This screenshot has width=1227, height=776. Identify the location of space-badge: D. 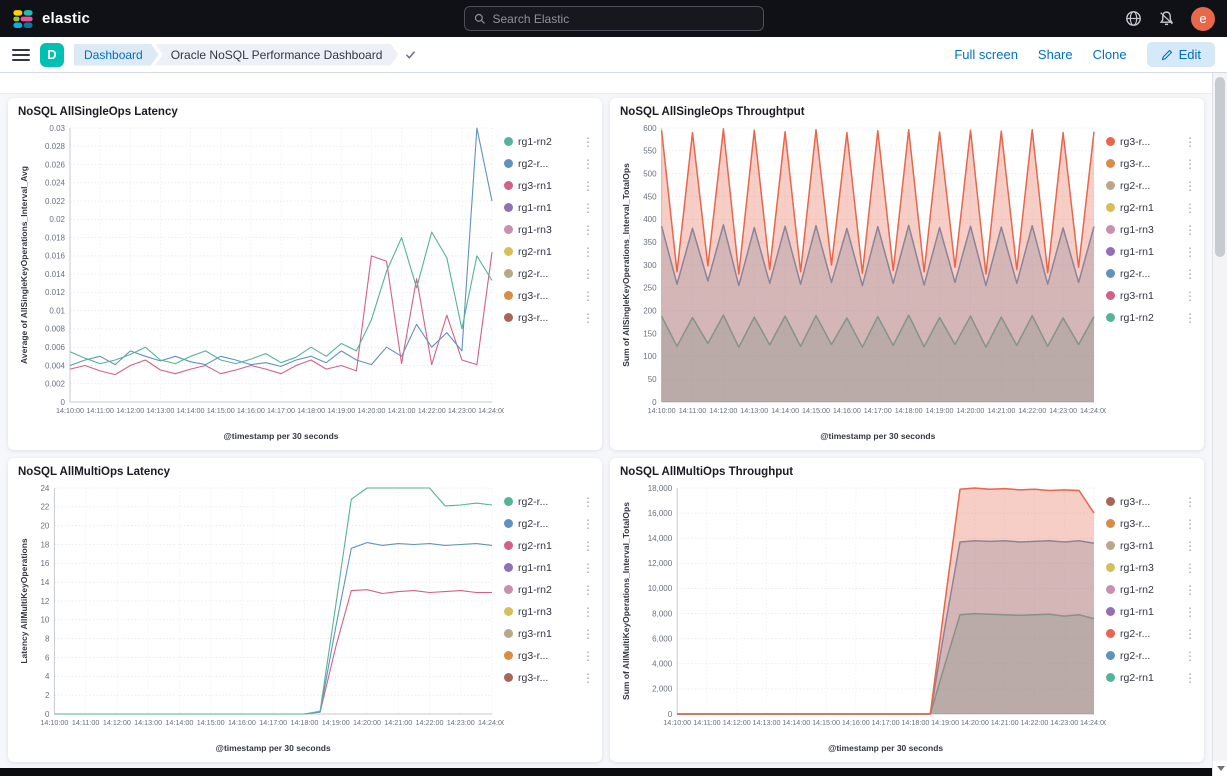
(52, 54).